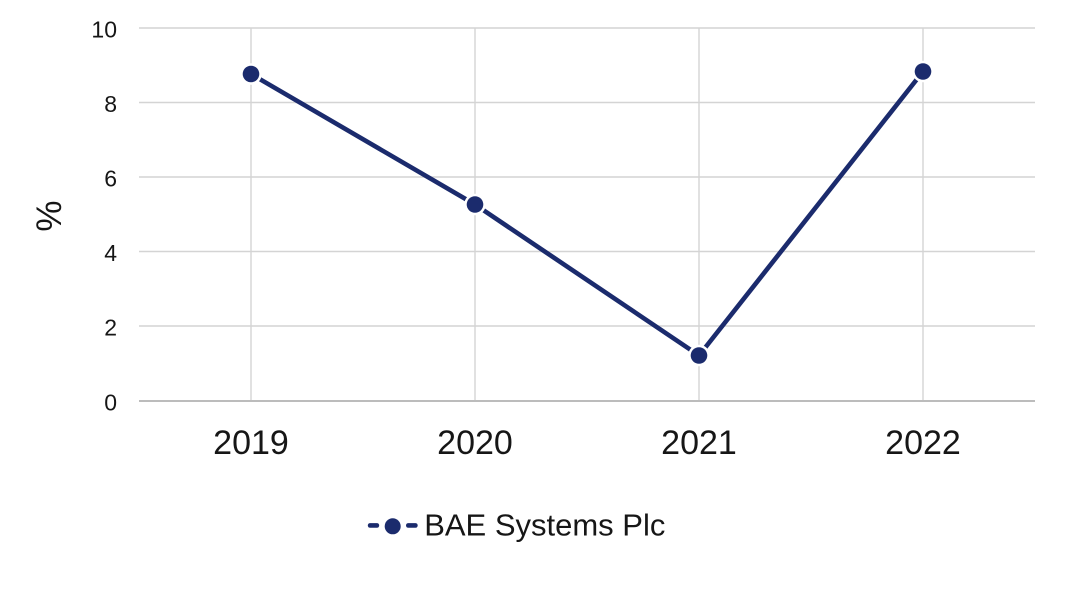 The image size is (1066, 600). Describe the element at coordinates (475, 443) in the screenshot. I see `svg-text: 2020` at that location.